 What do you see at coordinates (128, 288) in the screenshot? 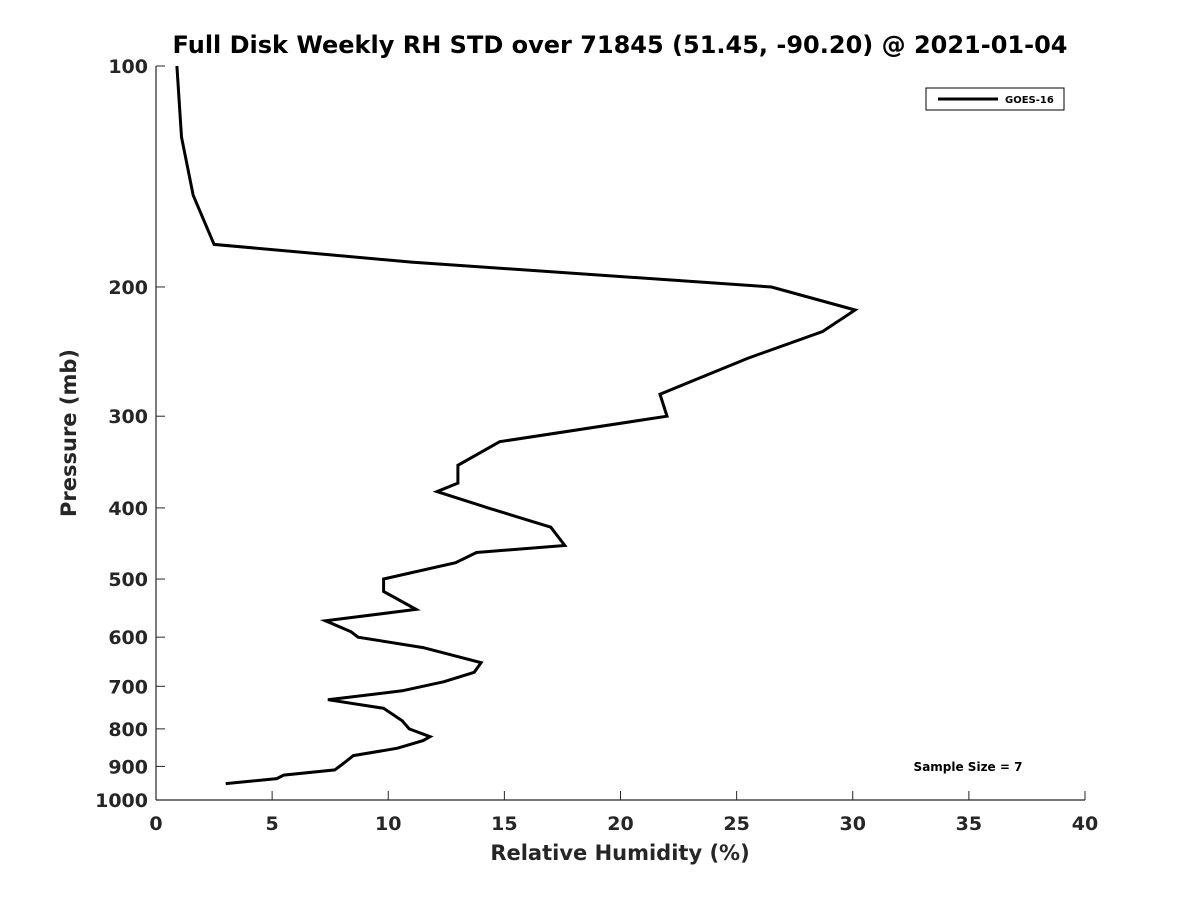
I see `y-tick-label: 200` at bounding box center [128, 288].